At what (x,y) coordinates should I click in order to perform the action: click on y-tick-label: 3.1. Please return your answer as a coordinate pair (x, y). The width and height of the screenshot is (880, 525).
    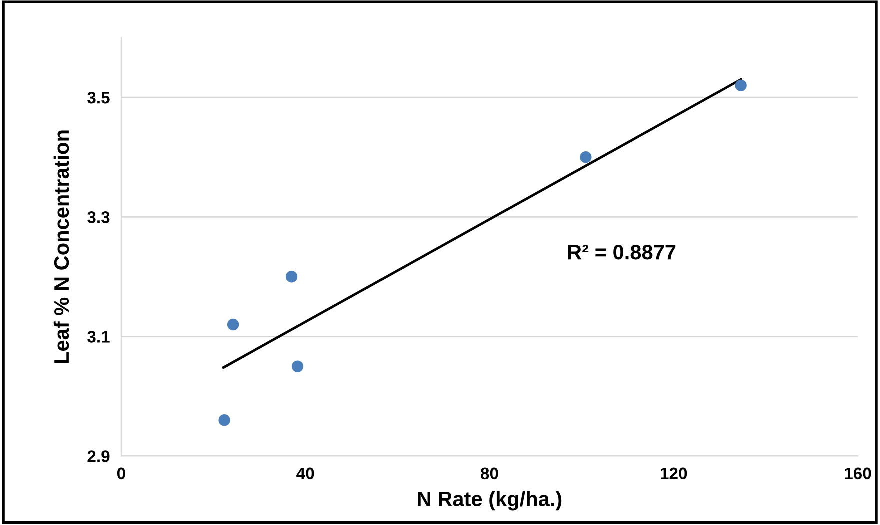
    Looking at the image, I should click on (99, 337).